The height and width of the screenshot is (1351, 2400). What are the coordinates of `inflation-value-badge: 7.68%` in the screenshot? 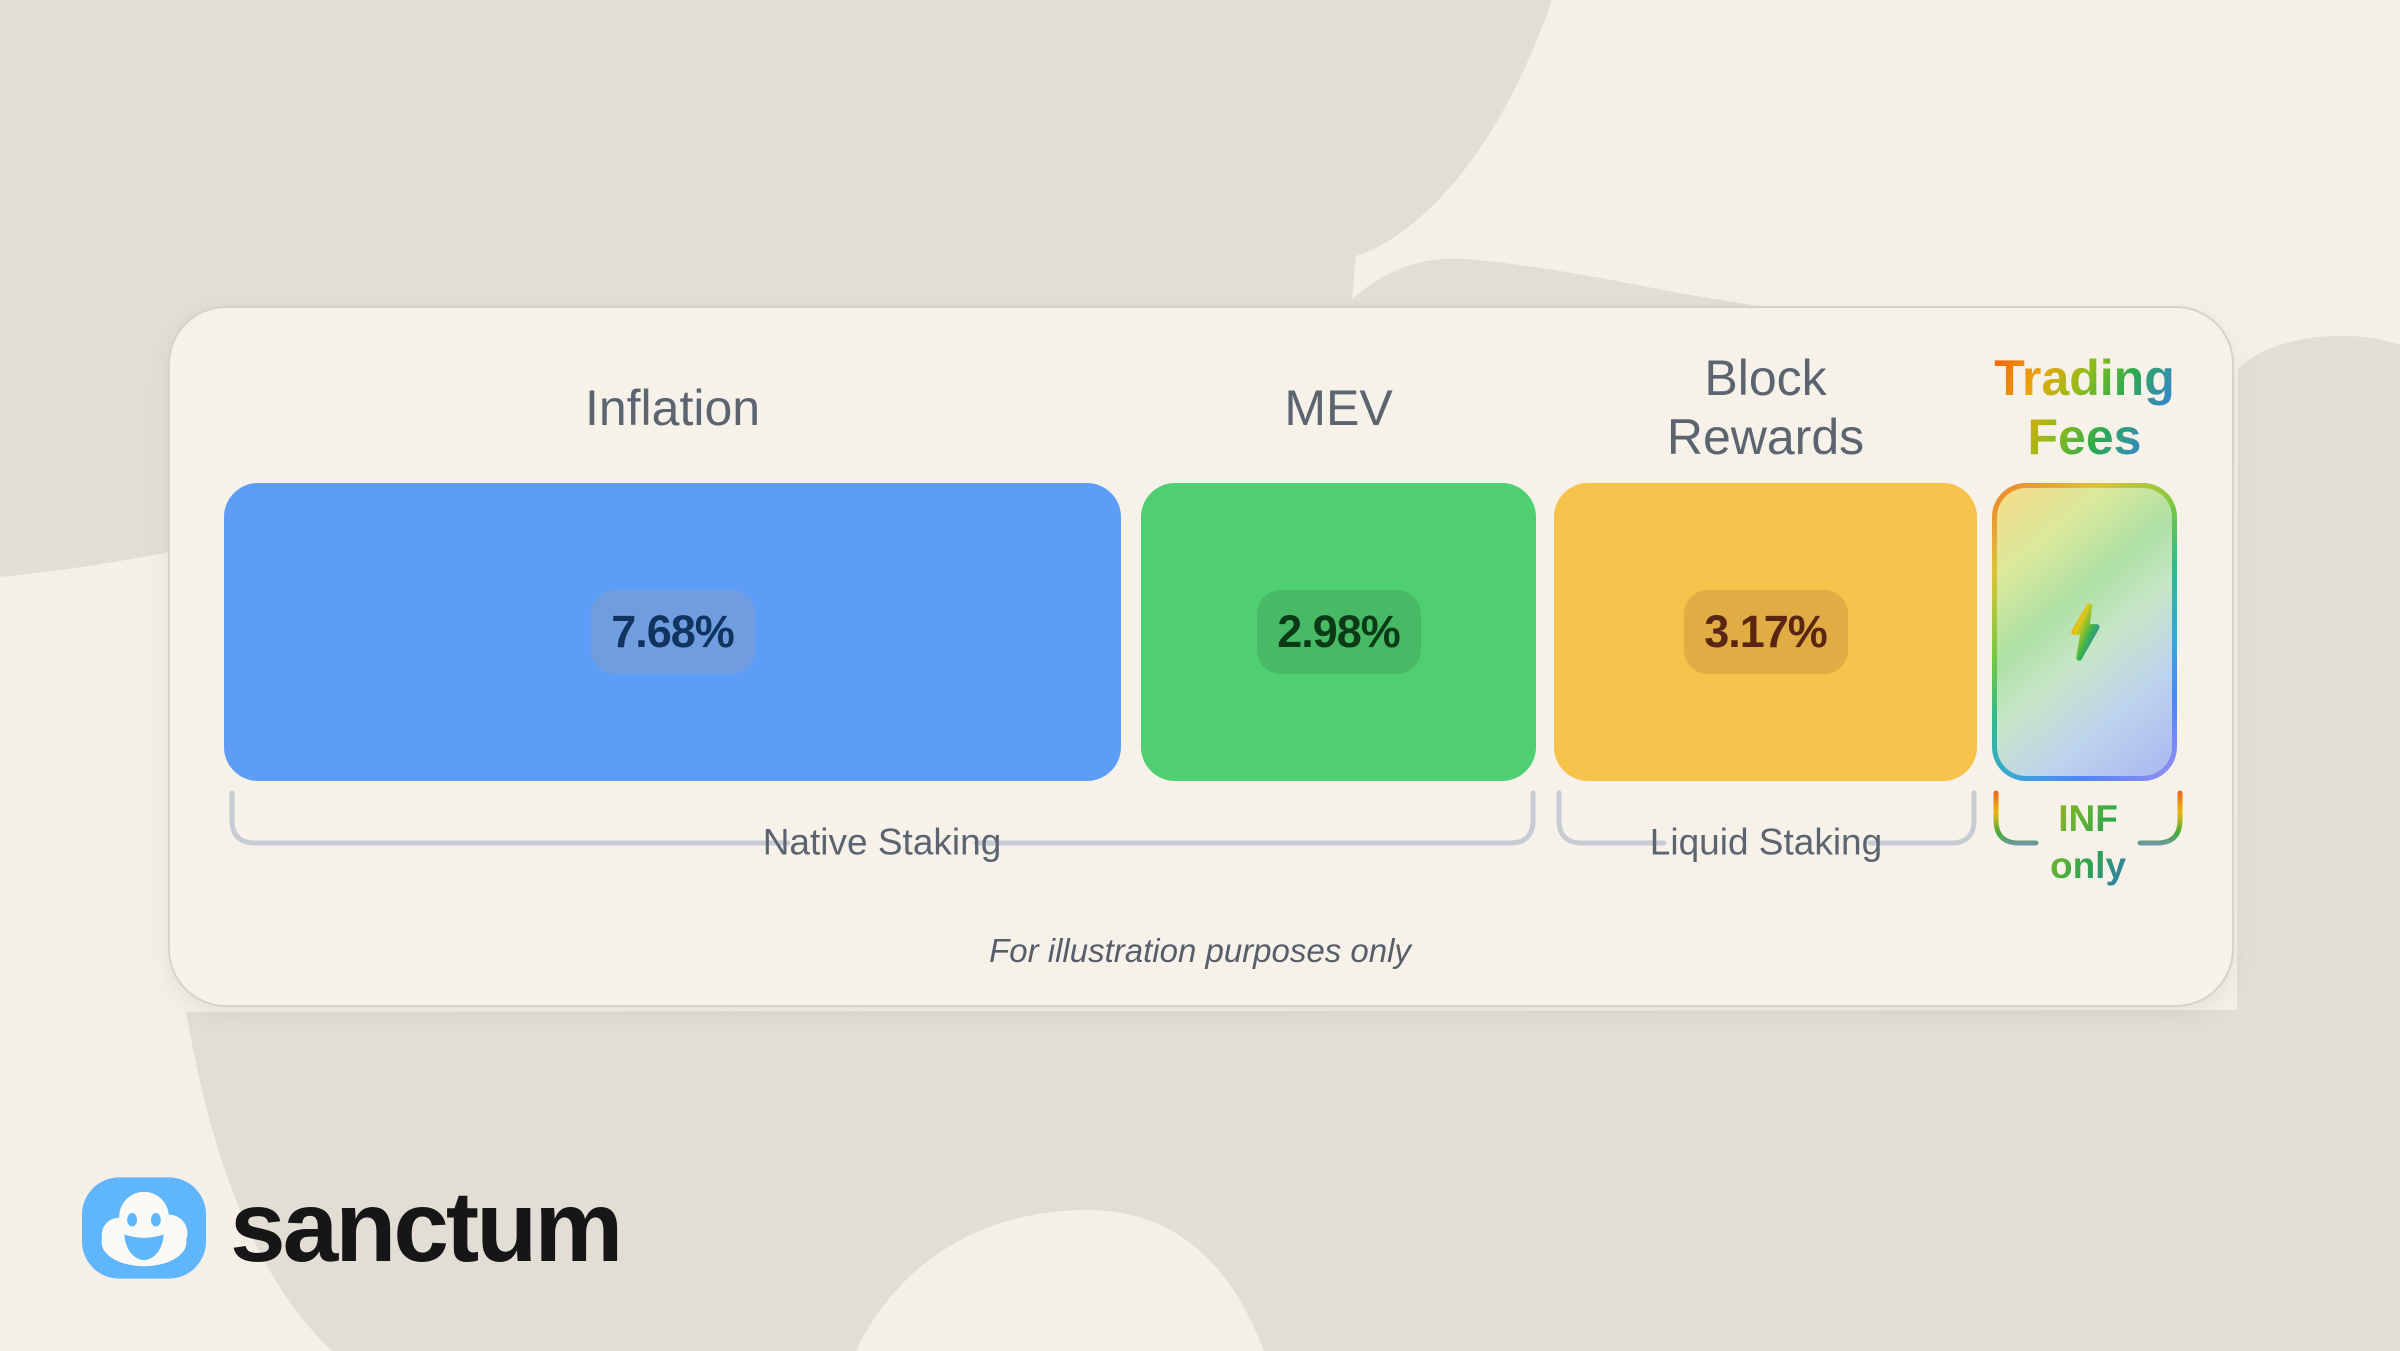 It's located at (672, 632).